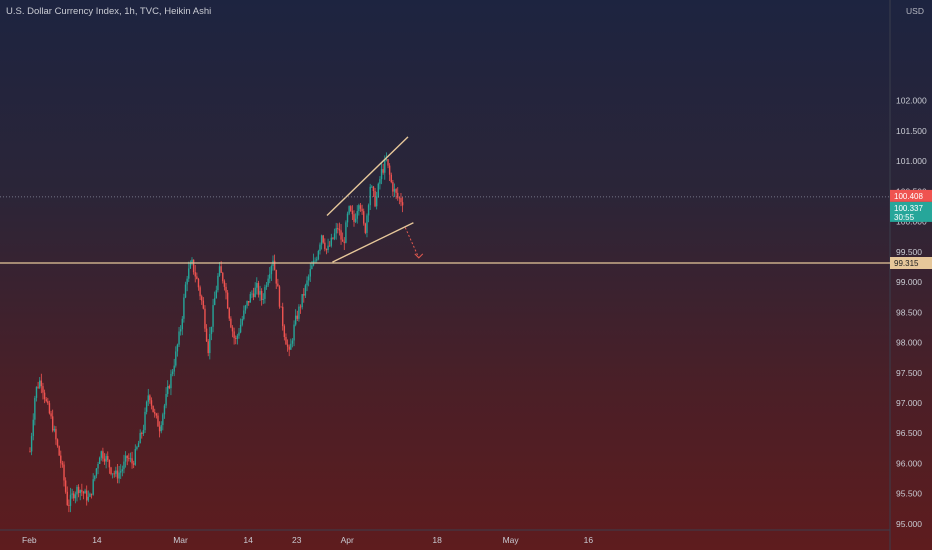 This screenshot has height=550, width=932. What do you see at coordinates (909, 524) in the screenshot?
I see `y-tick-label: 95.000` at bounding box center [909, 524].